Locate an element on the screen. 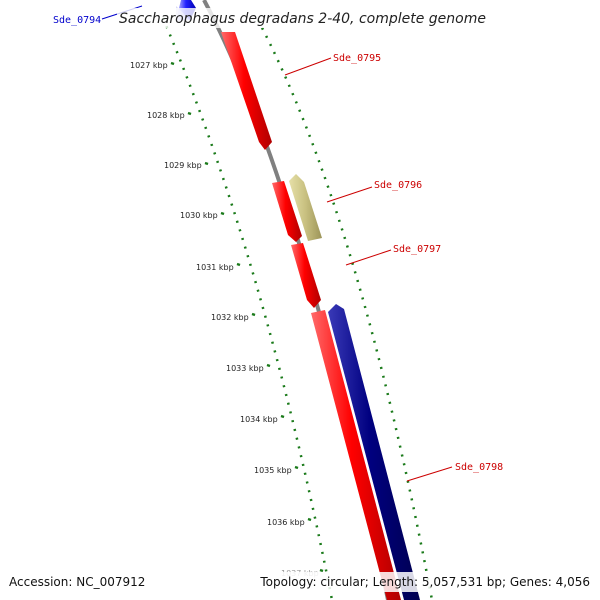 Image resolution: width=600 pixels, height=600 pixels. title-backdrop is located at coordinates (302, 18).